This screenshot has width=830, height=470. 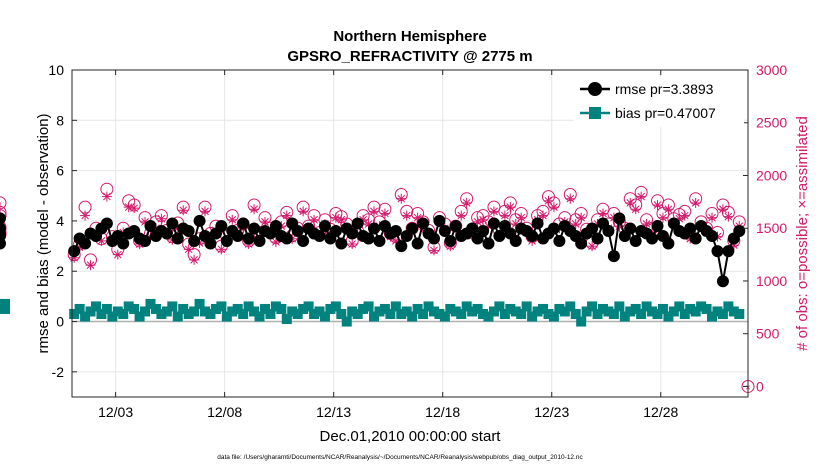 What do you see at coordinates (771, 281) in the screenshot?
I see `y-right-tick-label: 1000` at bounding box center [771, 281].